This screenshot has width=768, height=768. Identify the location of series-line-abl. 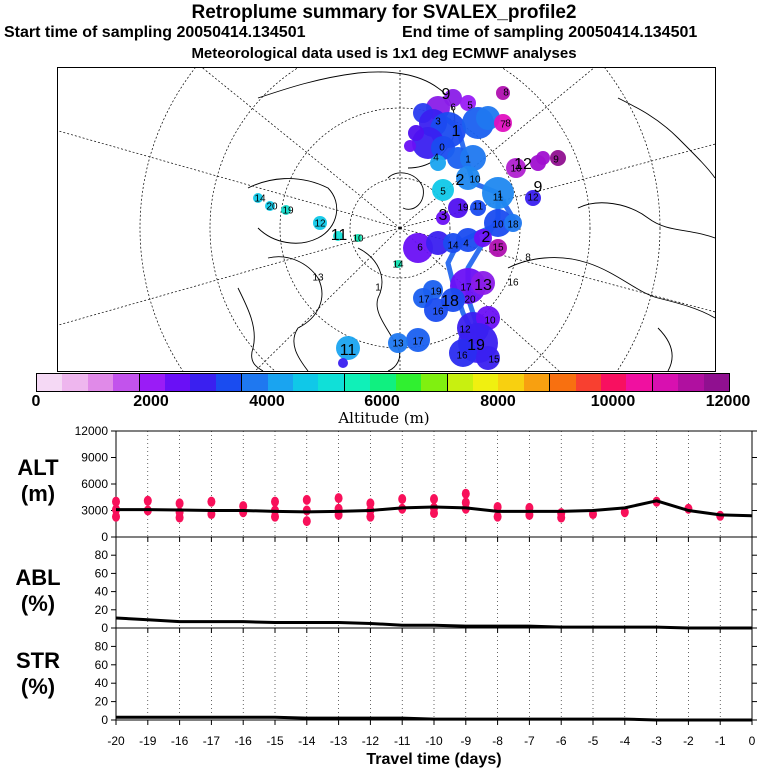
(433, 623).